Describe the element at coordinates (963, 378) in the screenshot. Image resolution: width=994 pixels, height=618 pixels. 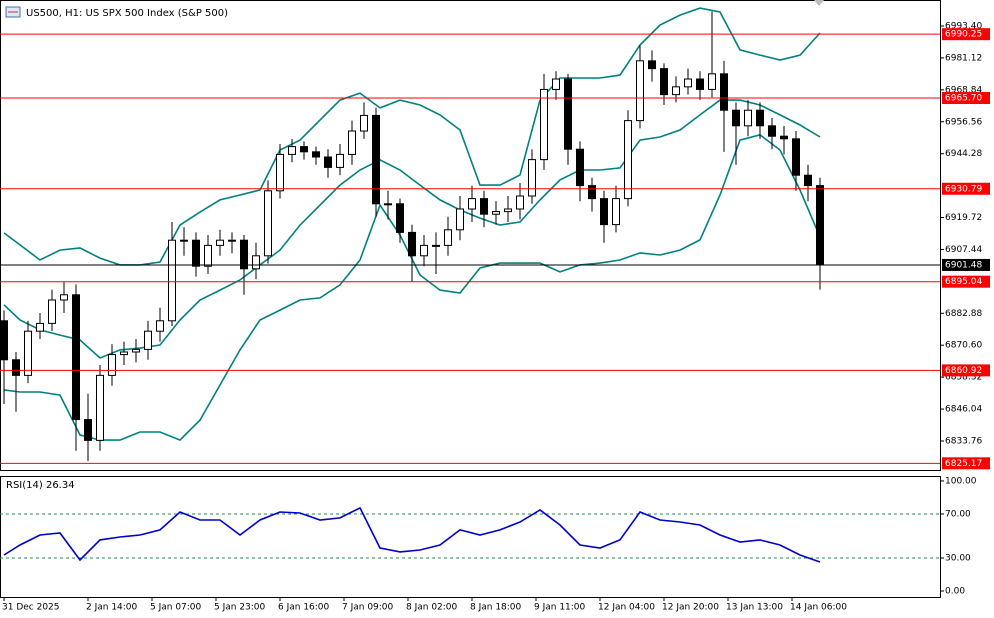
I see `y-tick-label: 6858.32` at that location.